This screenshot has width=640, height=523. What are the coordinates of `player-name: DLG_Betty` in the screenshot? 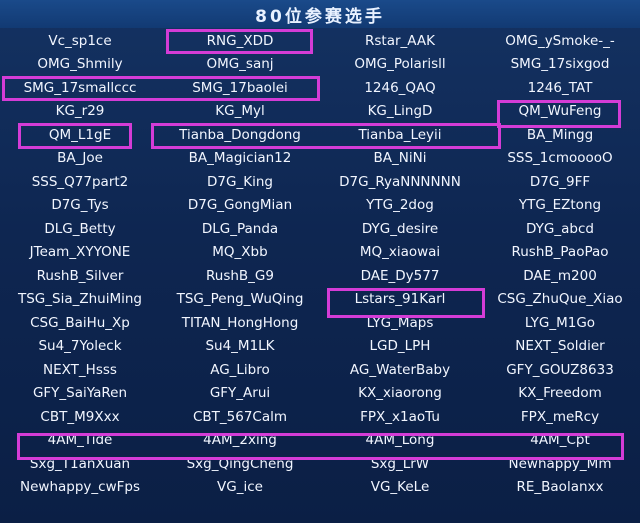 It's located at (80, 228).